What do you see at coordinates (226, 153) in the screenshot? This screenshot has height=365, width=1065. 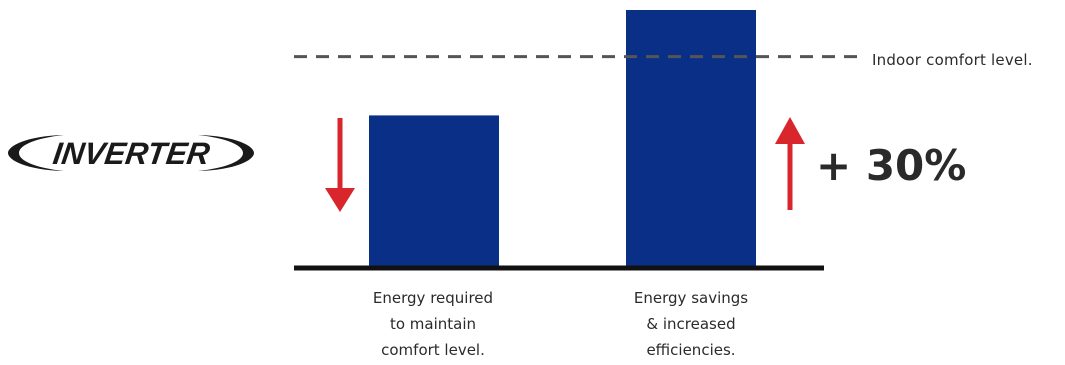 I see `logo-right-swoosh-icon` at bounding box center [226, 153].